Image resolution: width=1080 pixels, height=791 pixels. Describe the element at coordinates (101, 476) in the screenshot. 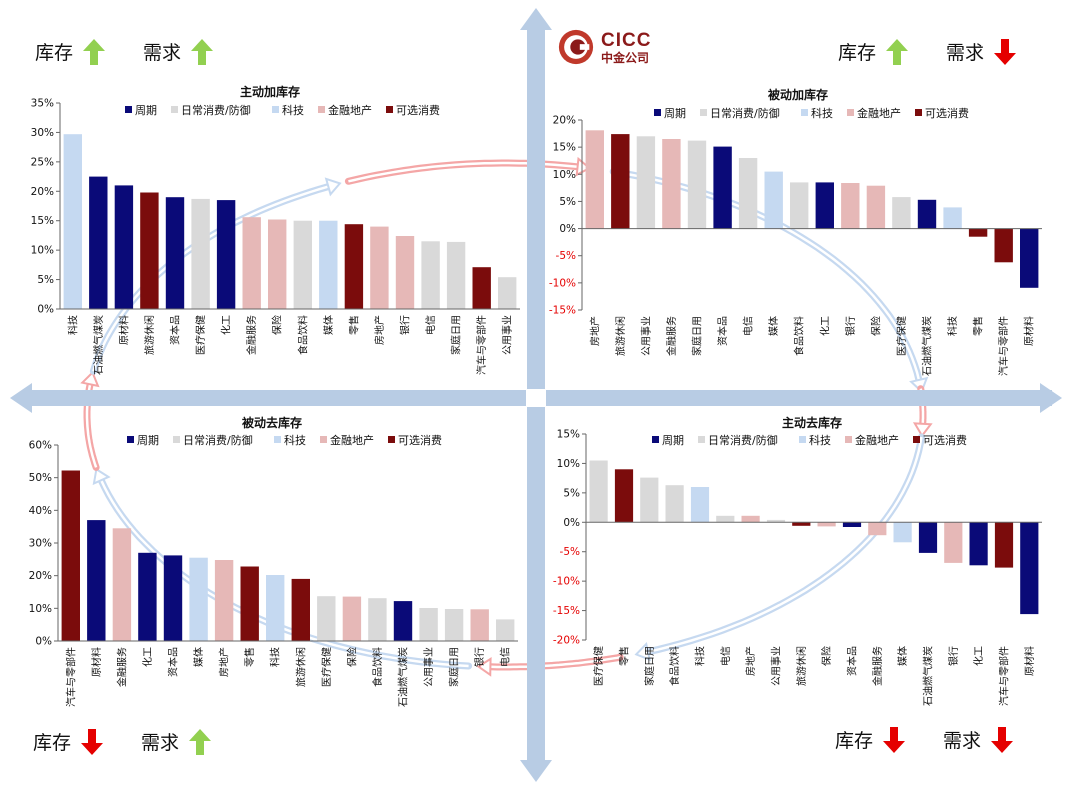

I see `cycle-arrow-passive-reduce-left-head` at that location.